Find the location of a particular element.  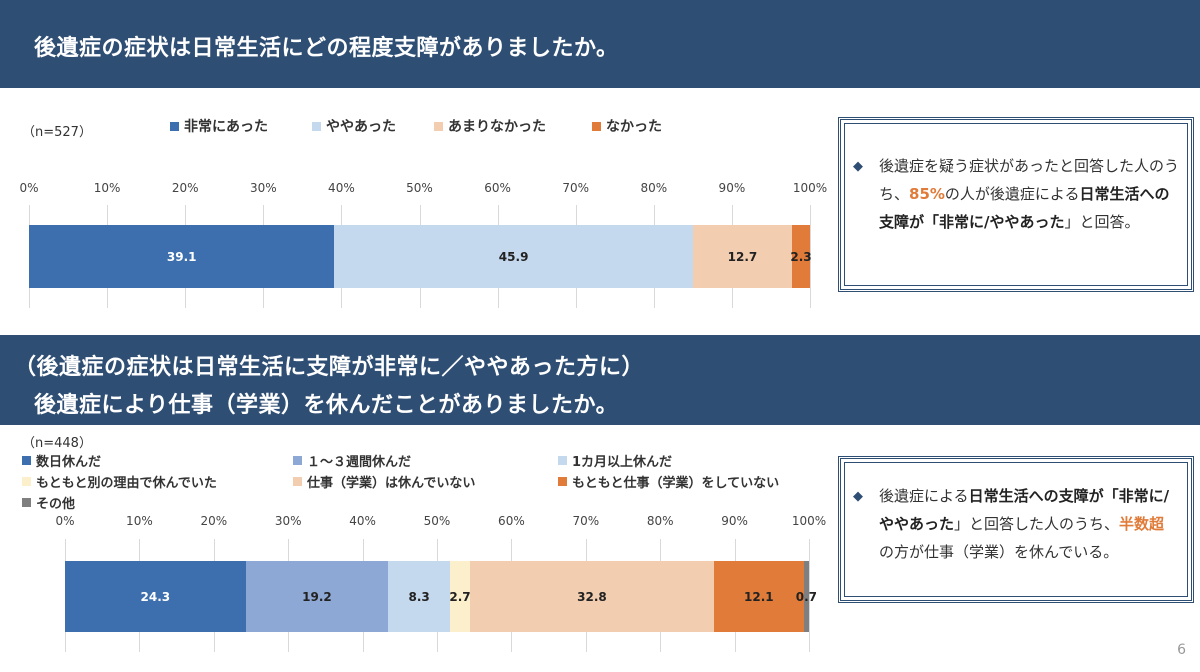

legend-item: １～３週間休んだ is located at coordinates (352, 460).